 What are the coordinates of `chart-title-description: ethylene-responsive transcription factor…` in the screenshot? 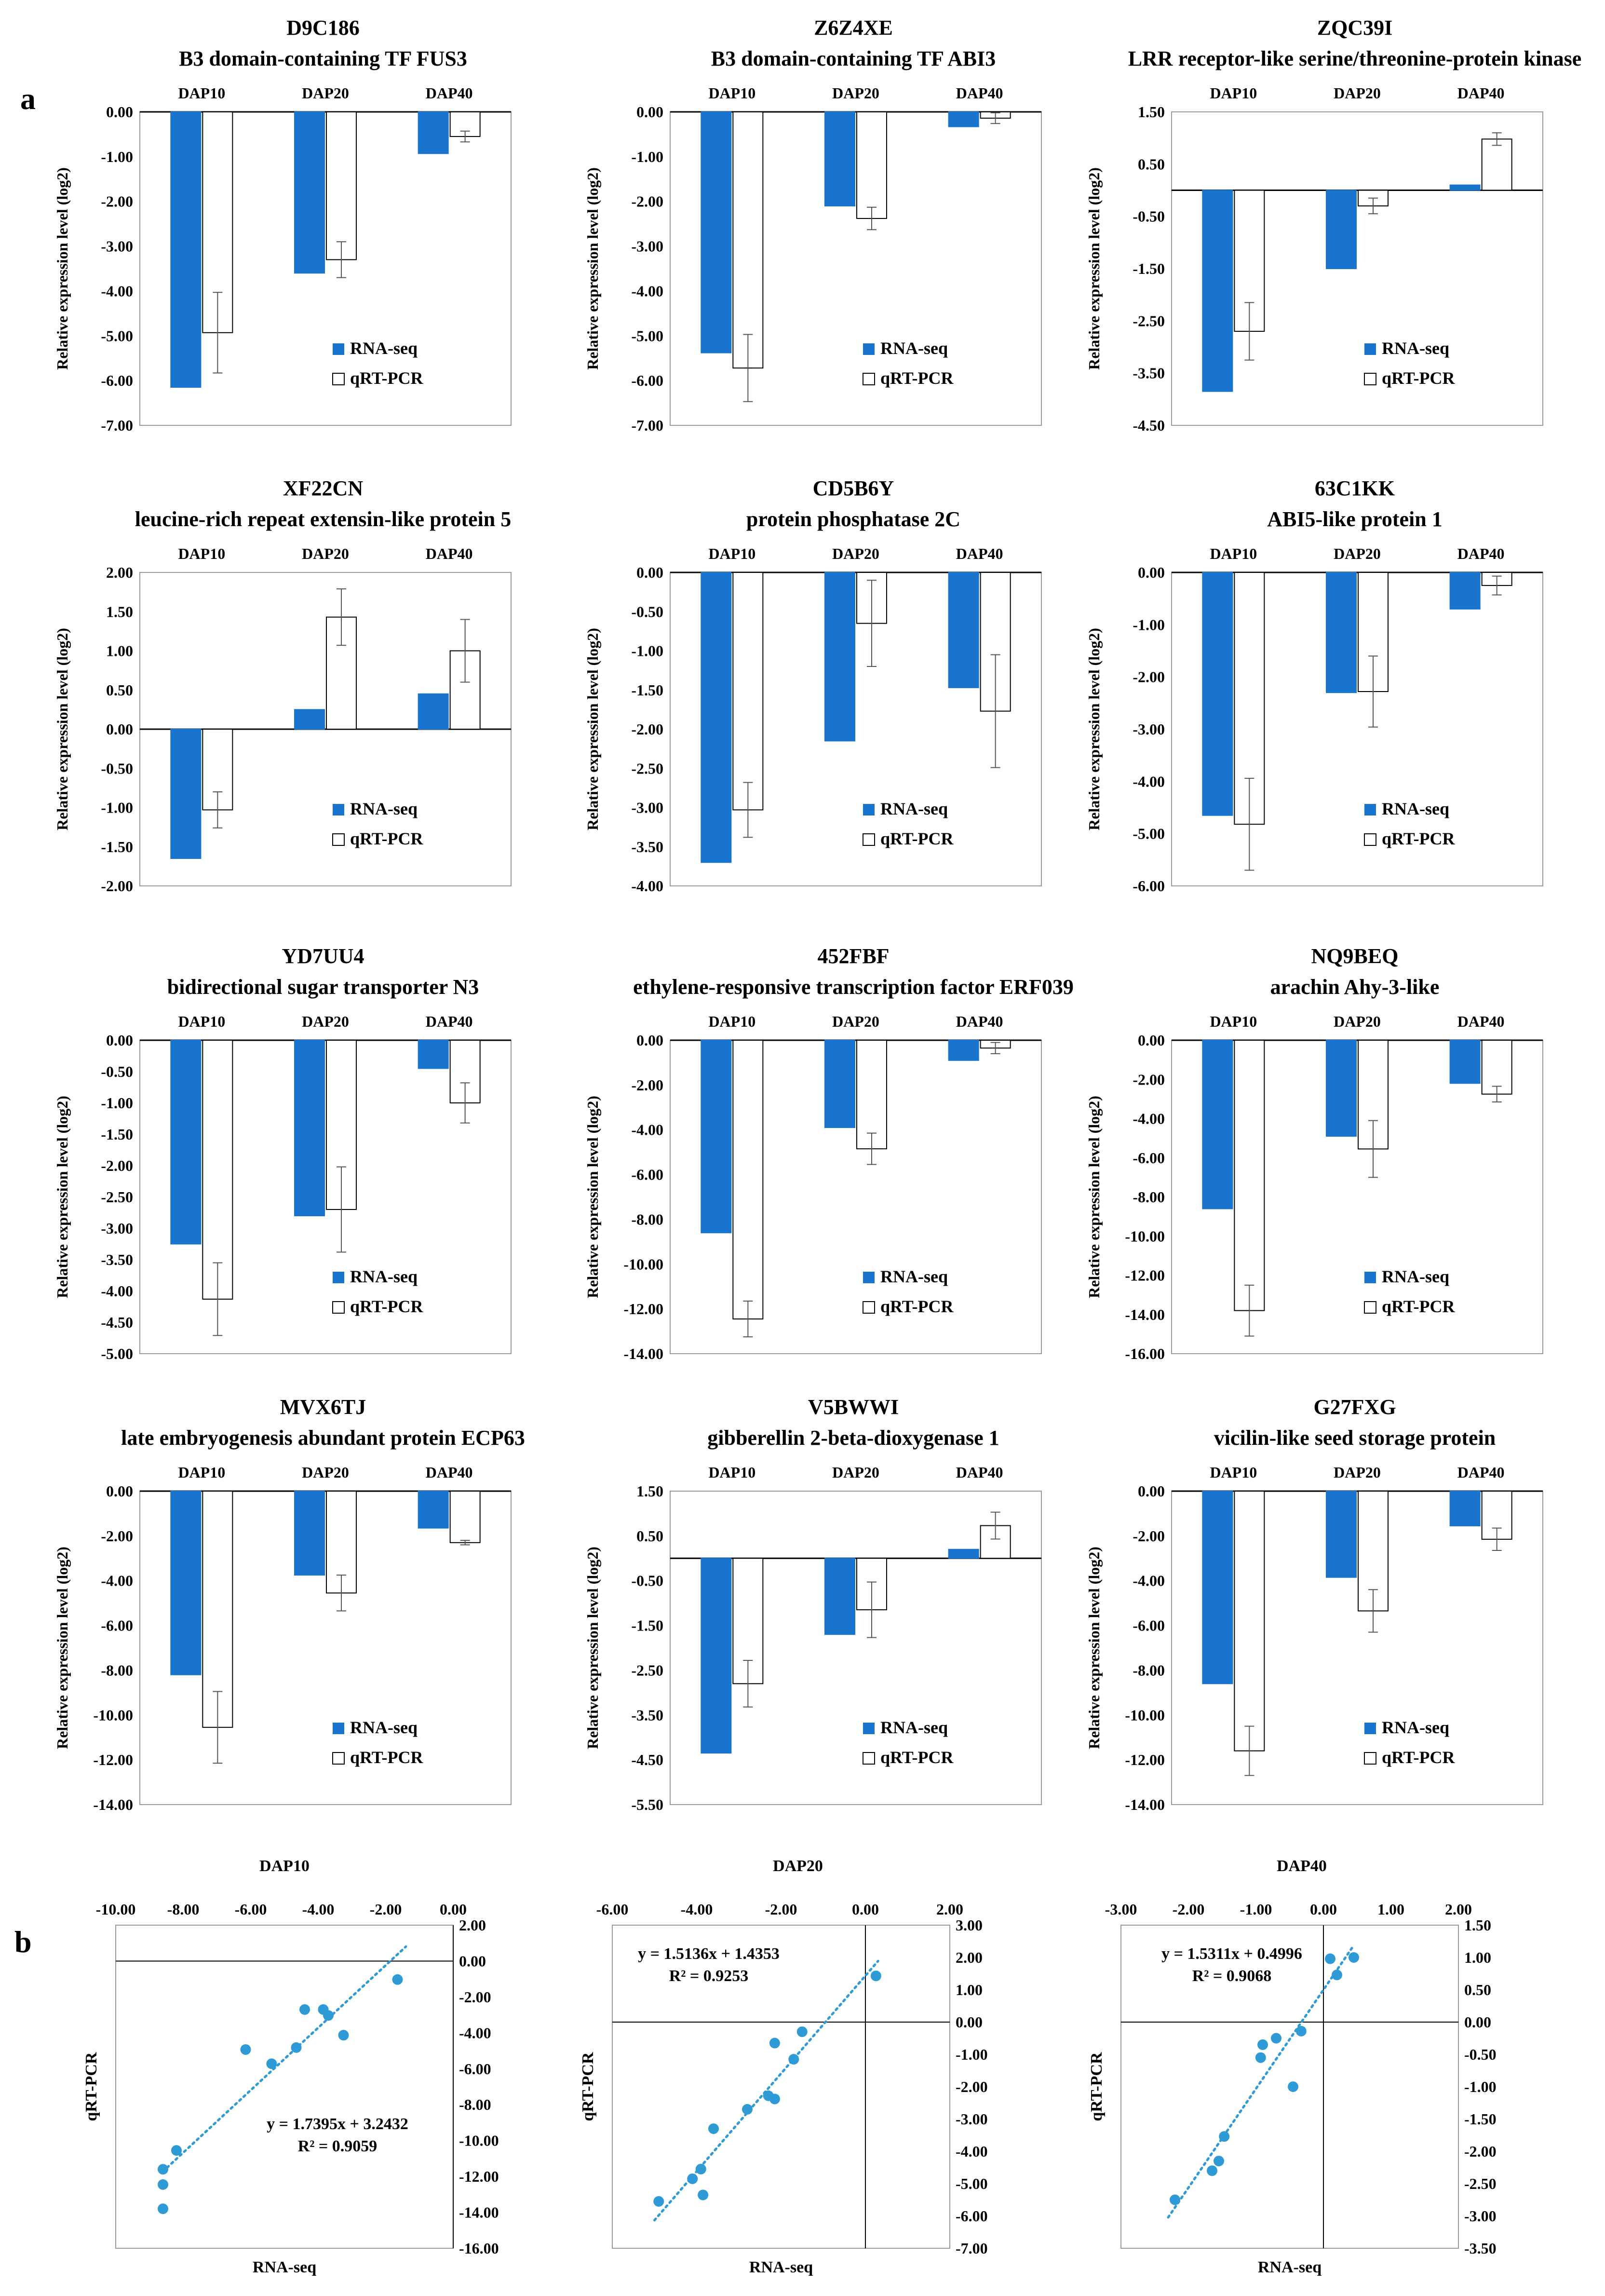 It's located at (853, 987).